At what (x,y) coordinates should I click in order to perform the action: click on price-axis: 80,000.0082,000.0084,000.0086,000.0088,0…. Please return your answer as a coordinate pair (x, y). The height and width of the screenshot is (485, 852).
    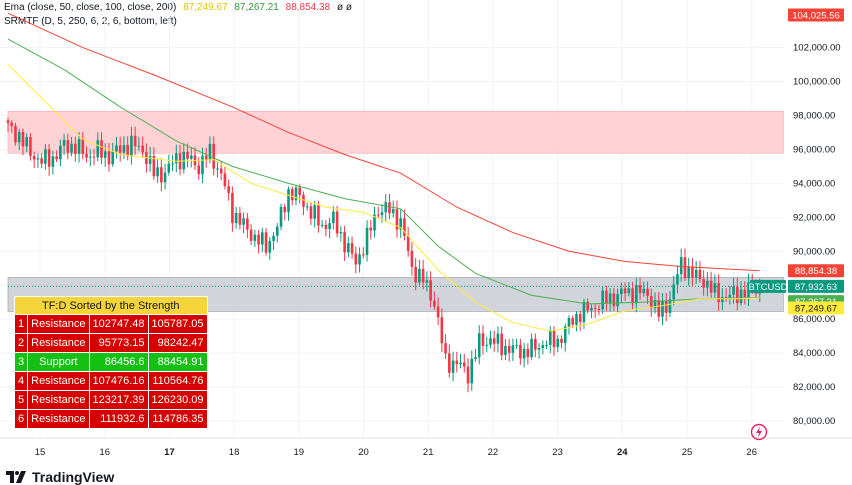
    Looking at the image, I should click on (818, 219).